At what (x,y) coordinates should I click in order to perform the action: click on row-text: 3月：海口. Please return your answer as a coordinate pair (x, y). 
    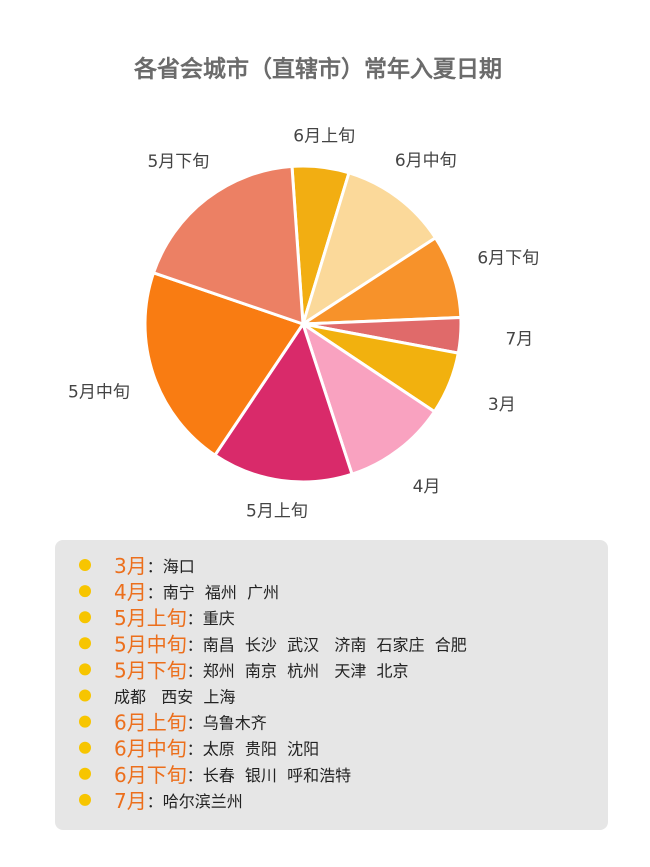
    Looking at the image, I should click on (154, 566).